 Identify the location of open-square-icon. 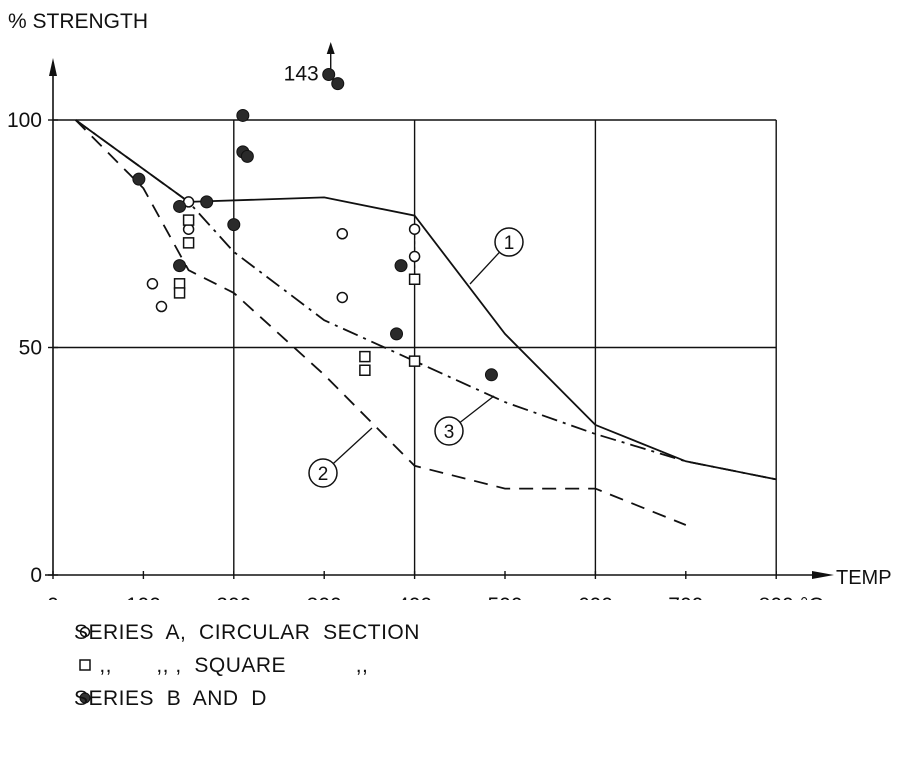
(65, 666).